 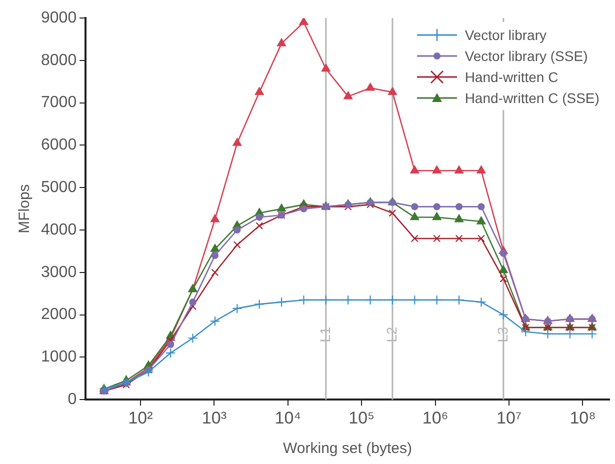 What do you see at coordinates (59, 187) in the screenshot?
I see `y-tick-label: 5000` at bounding box center [59, 187].